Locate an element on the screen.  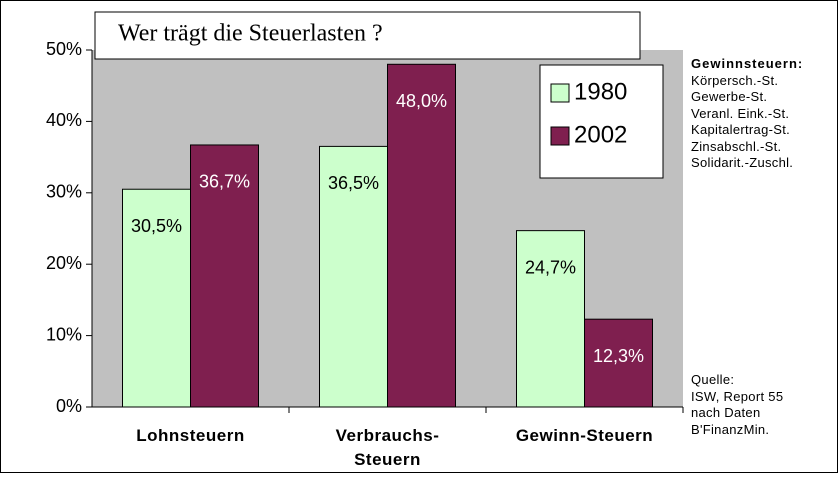
y-tick-label: 0% is located at coordinates (69, 406).